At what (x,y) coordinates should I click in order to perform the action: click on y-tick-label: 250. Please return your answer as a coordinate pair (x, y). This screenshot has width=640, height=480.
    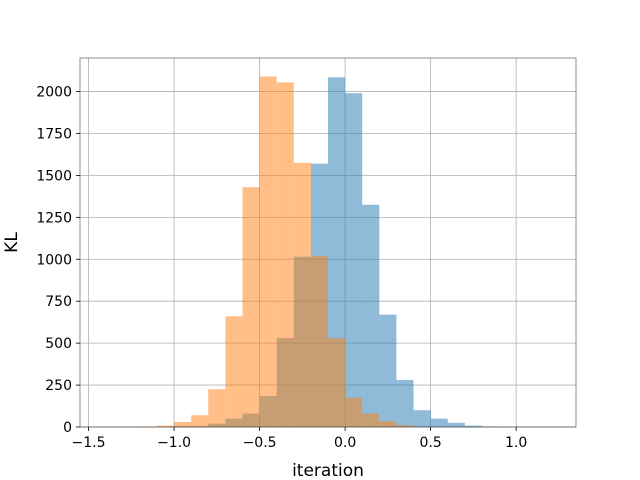
    Looking at the image, I should click on (58, 386).